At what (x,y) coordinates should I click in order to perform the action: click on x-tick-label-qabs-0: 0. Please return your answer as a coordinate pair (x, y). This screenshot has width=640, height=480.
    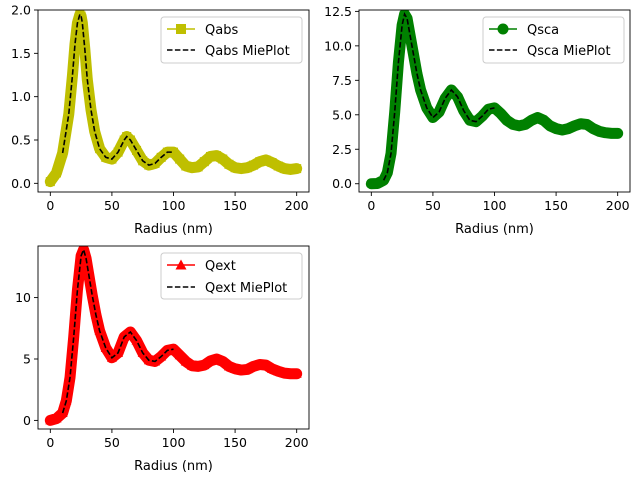
    Looking at the image, I should click on (50, 205).